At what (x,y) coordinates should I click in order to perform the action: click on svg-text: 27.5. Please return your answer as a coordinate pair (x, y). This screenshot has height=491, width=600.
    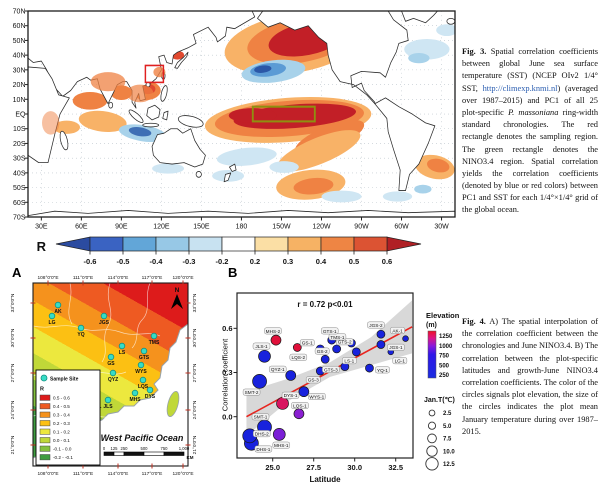
    Looking at the image, I should click on (313, 467).